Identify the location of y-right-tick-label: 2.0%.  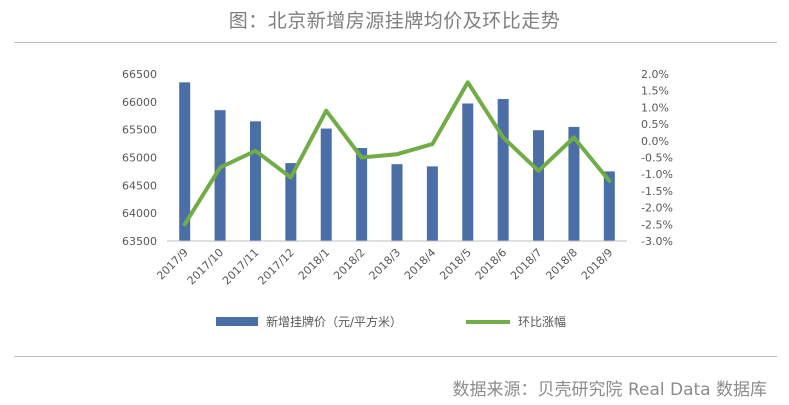
(655, 74).